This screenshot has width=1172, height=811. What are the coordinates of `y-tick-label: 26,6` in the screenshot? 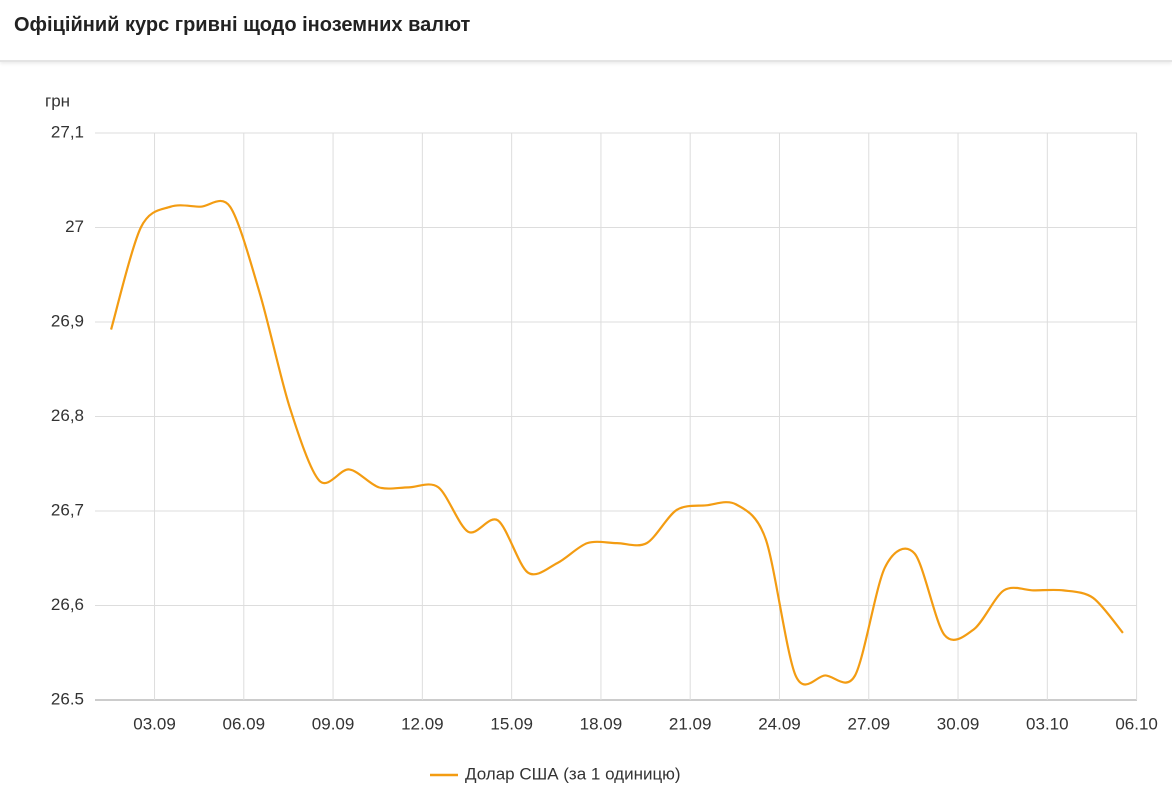 It's located at (67, 604).